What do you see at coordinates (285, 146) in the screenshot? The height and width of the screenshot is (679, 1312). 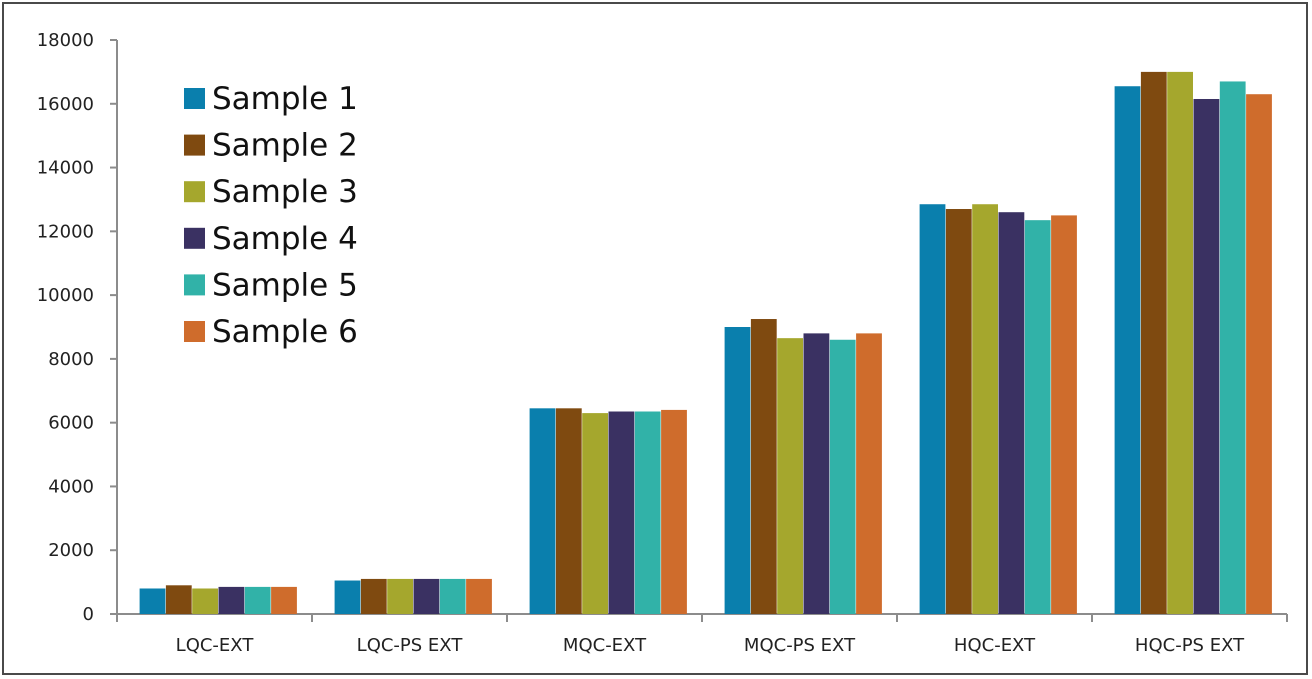 I see `legend-label: Sample 2` at bounding box center [285, 146].